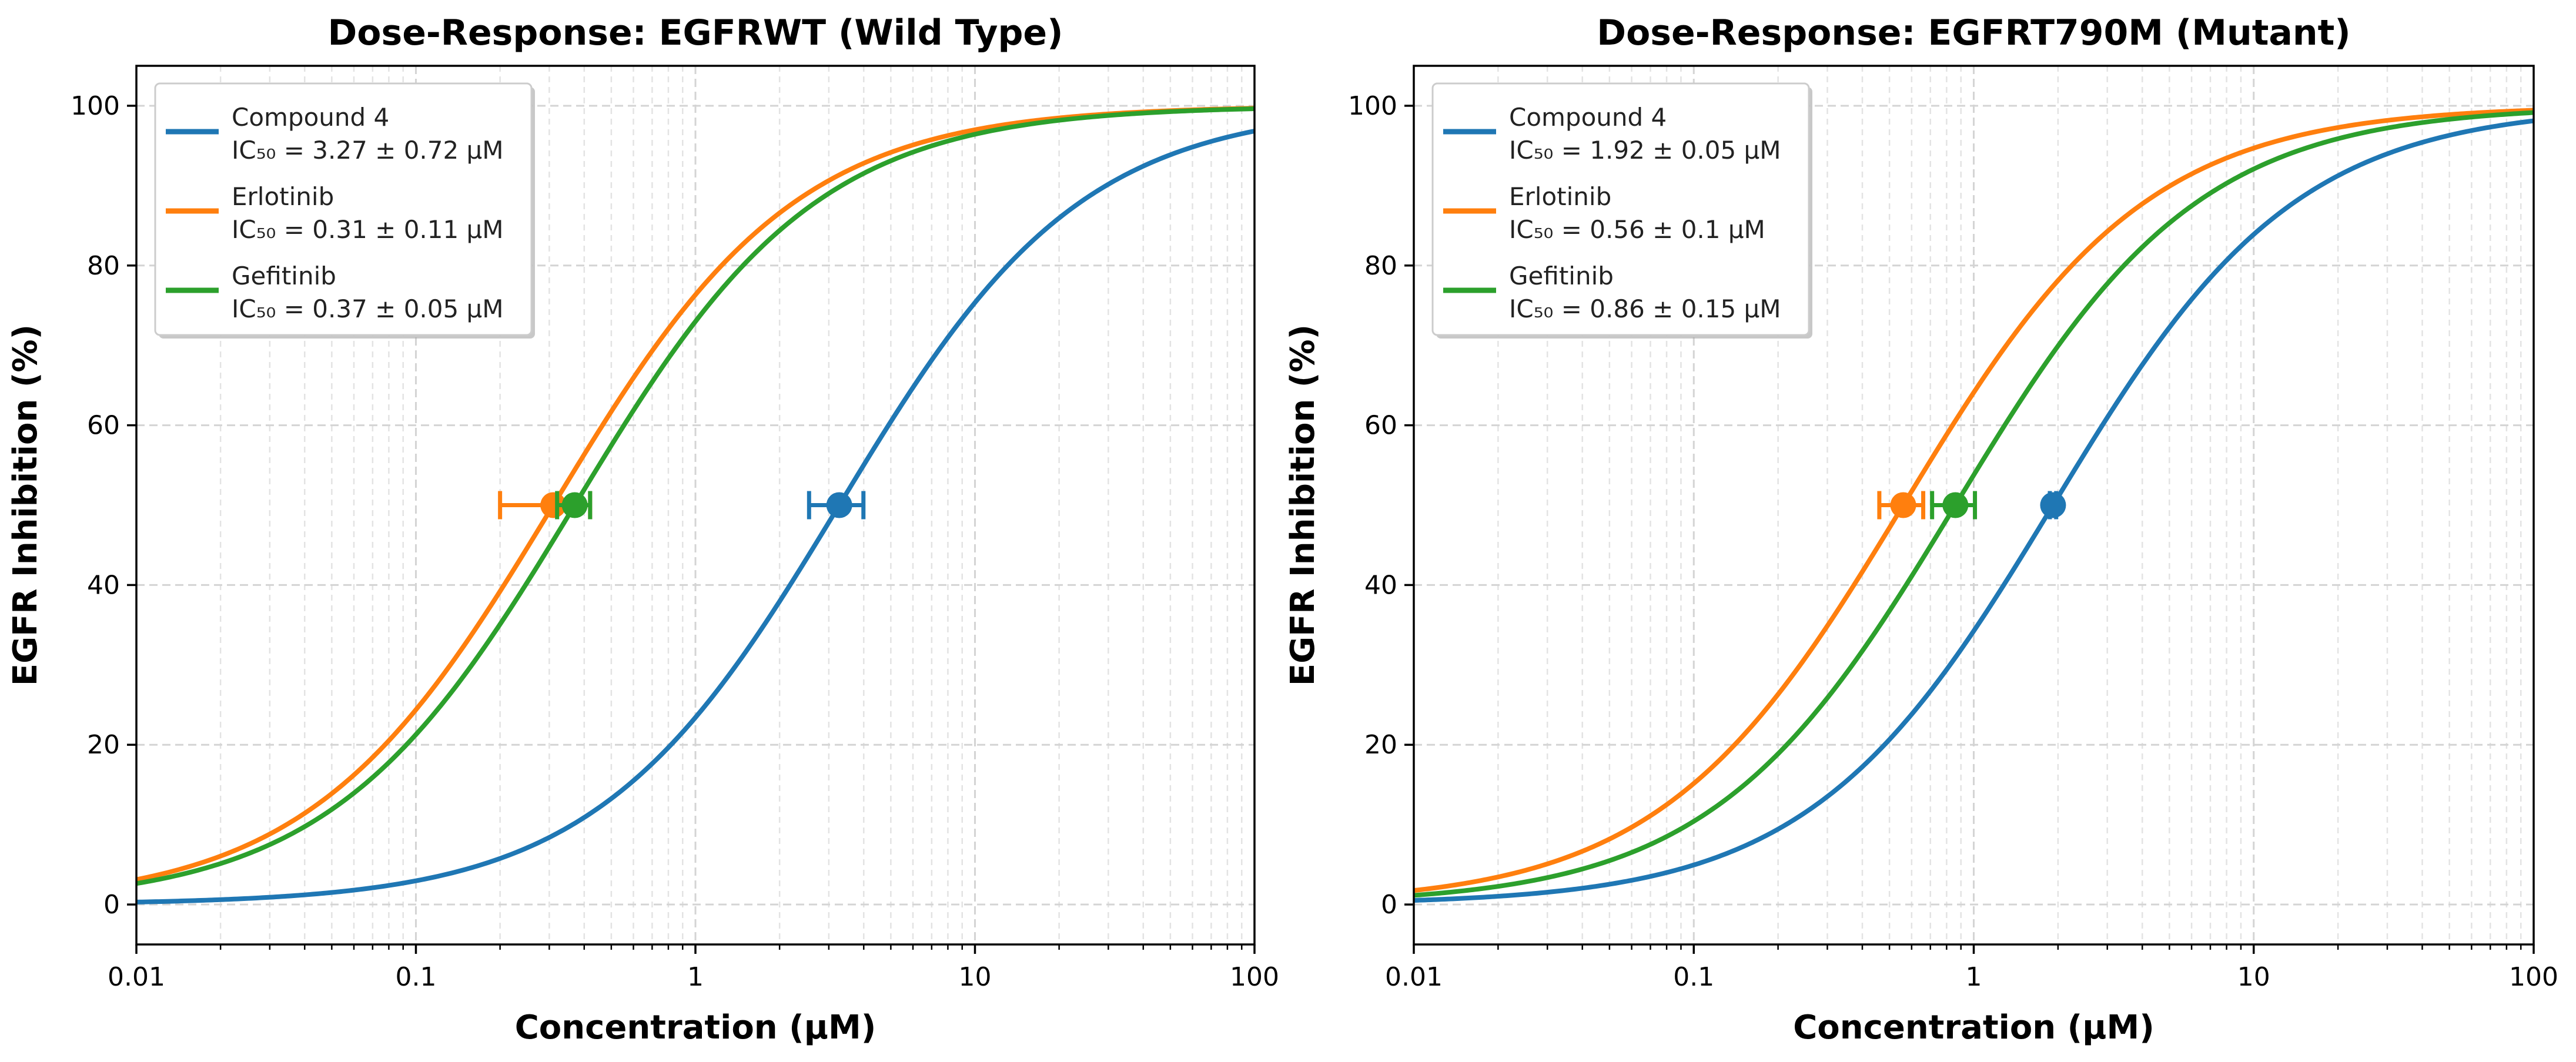  What do you see at coordinates (1973, 32) in the screenshot?
I see `chart-title: Dose-Response: EGFRT790M (Mutant)` at bounding box center [1973, 32].